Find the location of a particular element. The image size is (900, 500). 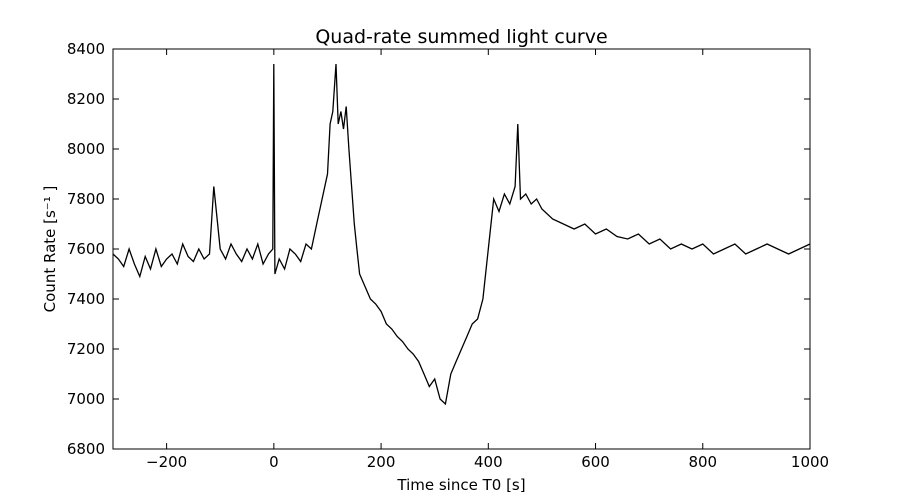

x-axis-label: Time since T0 [s] is located at coordinates (460, 485).